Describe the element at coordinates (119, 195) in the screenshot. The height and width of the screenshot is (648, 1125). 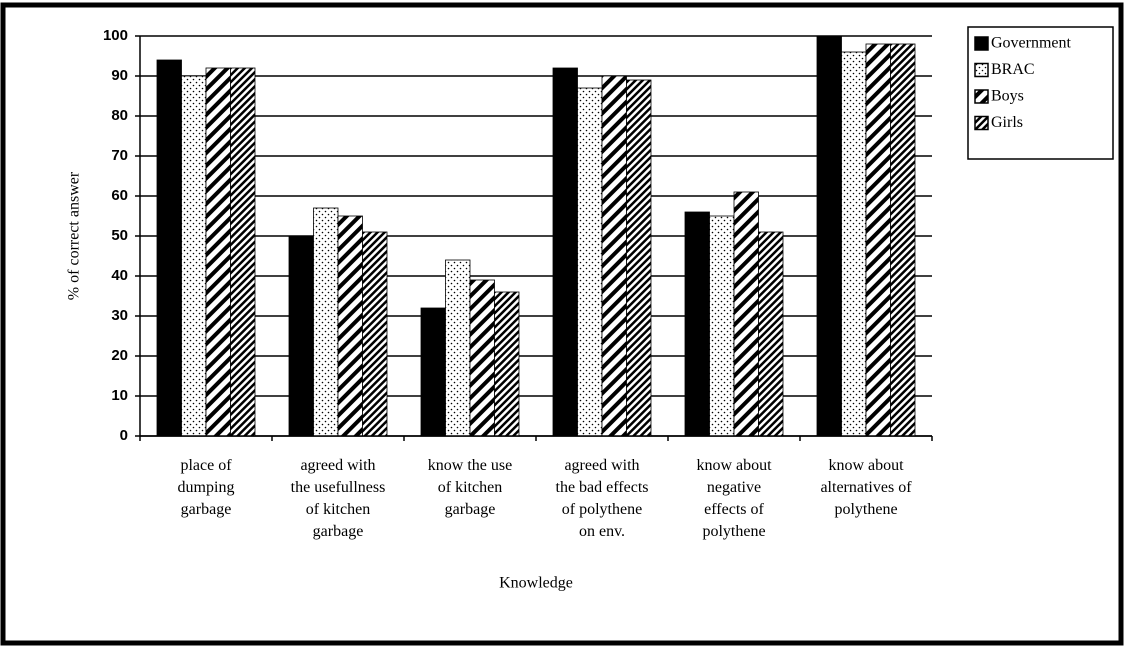
I see `y-tick-label: 60` at that location.